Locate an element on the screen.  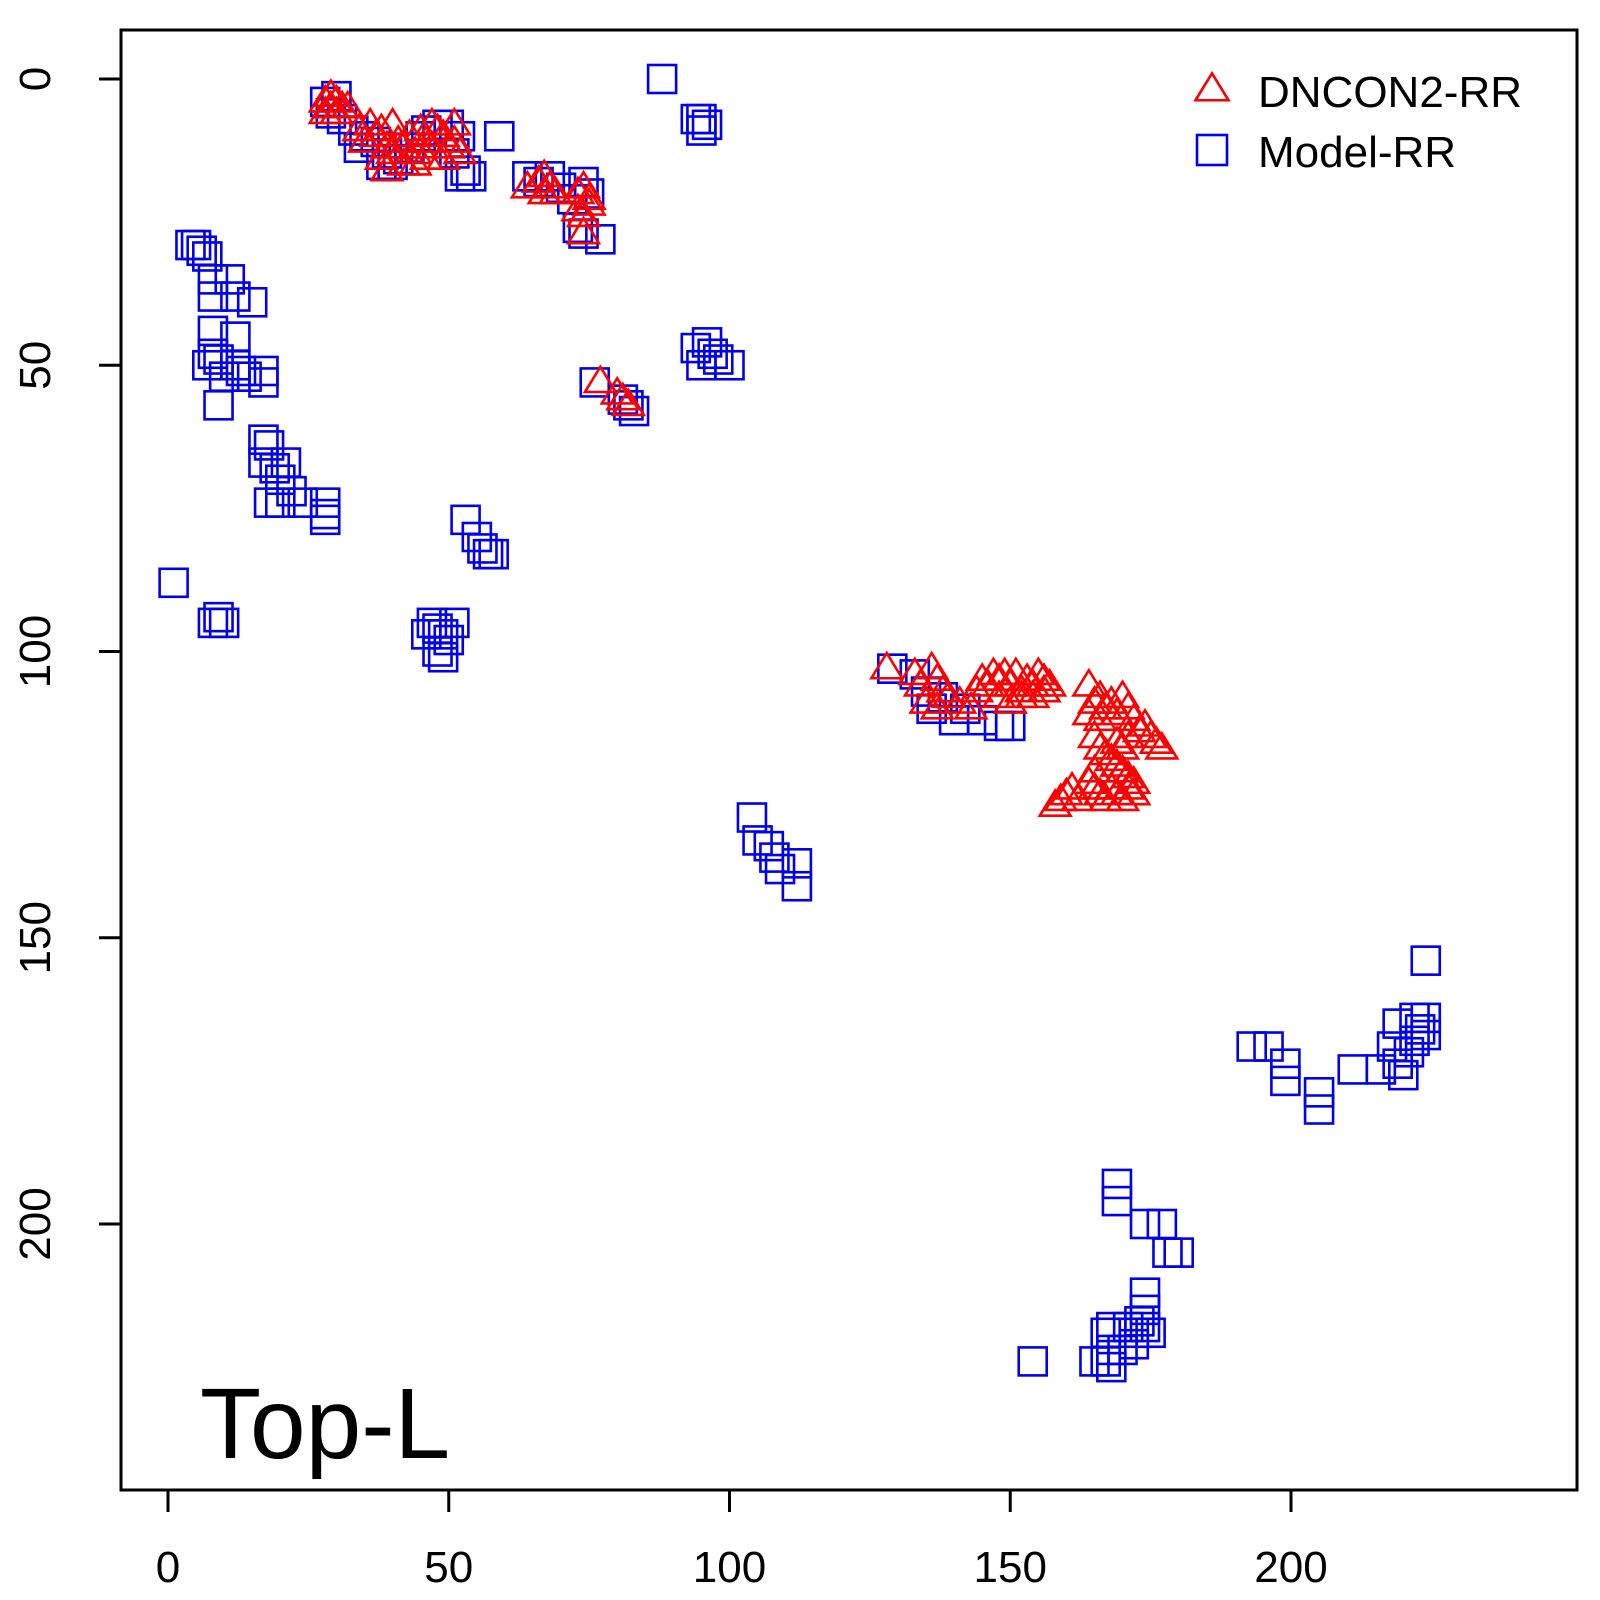
panel-label: Top-L is located at coordinates (325, 1424).